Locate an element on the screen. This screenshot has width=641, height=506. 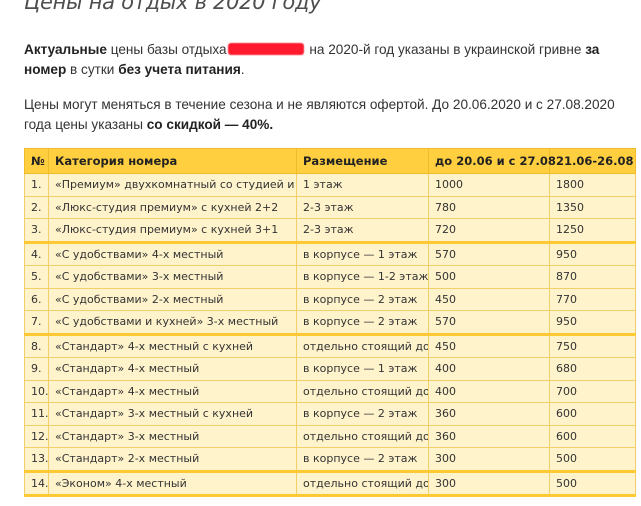
row-number: 7. is located at coordinates (36, 322).